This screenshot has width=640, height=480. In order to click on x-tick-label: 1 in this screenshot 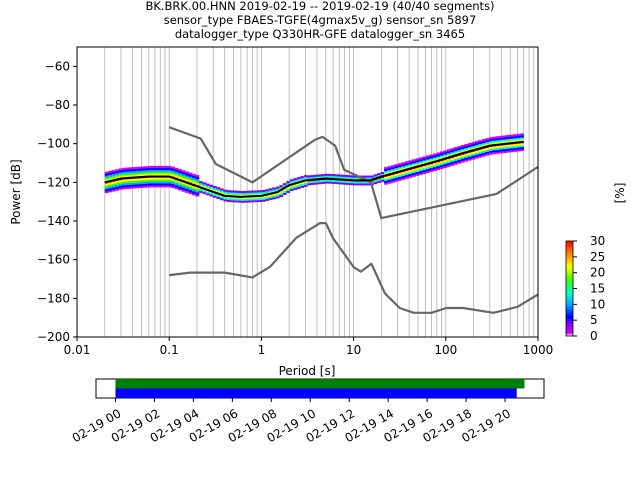, I will do `click(262, 350)`.